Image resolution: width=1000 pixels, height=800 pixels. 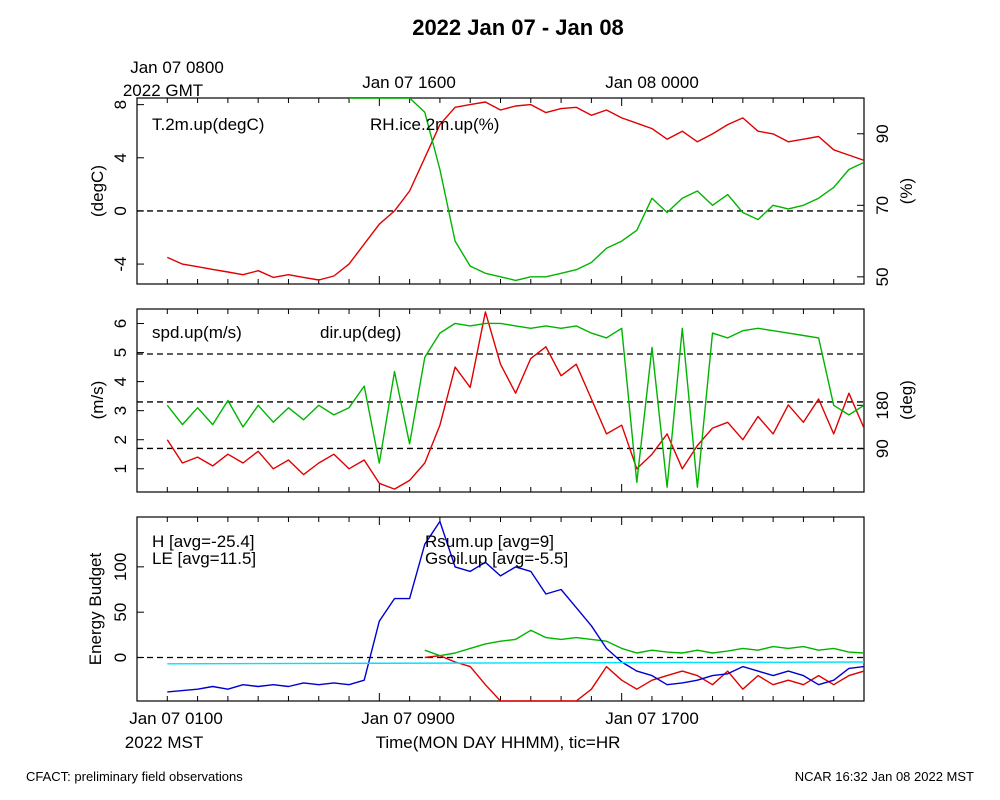 What do you see at coordinates (204, 558) in the screenshot?
I see `legend-le: LE [avg=11.5]` at bounding box center [204, 558].